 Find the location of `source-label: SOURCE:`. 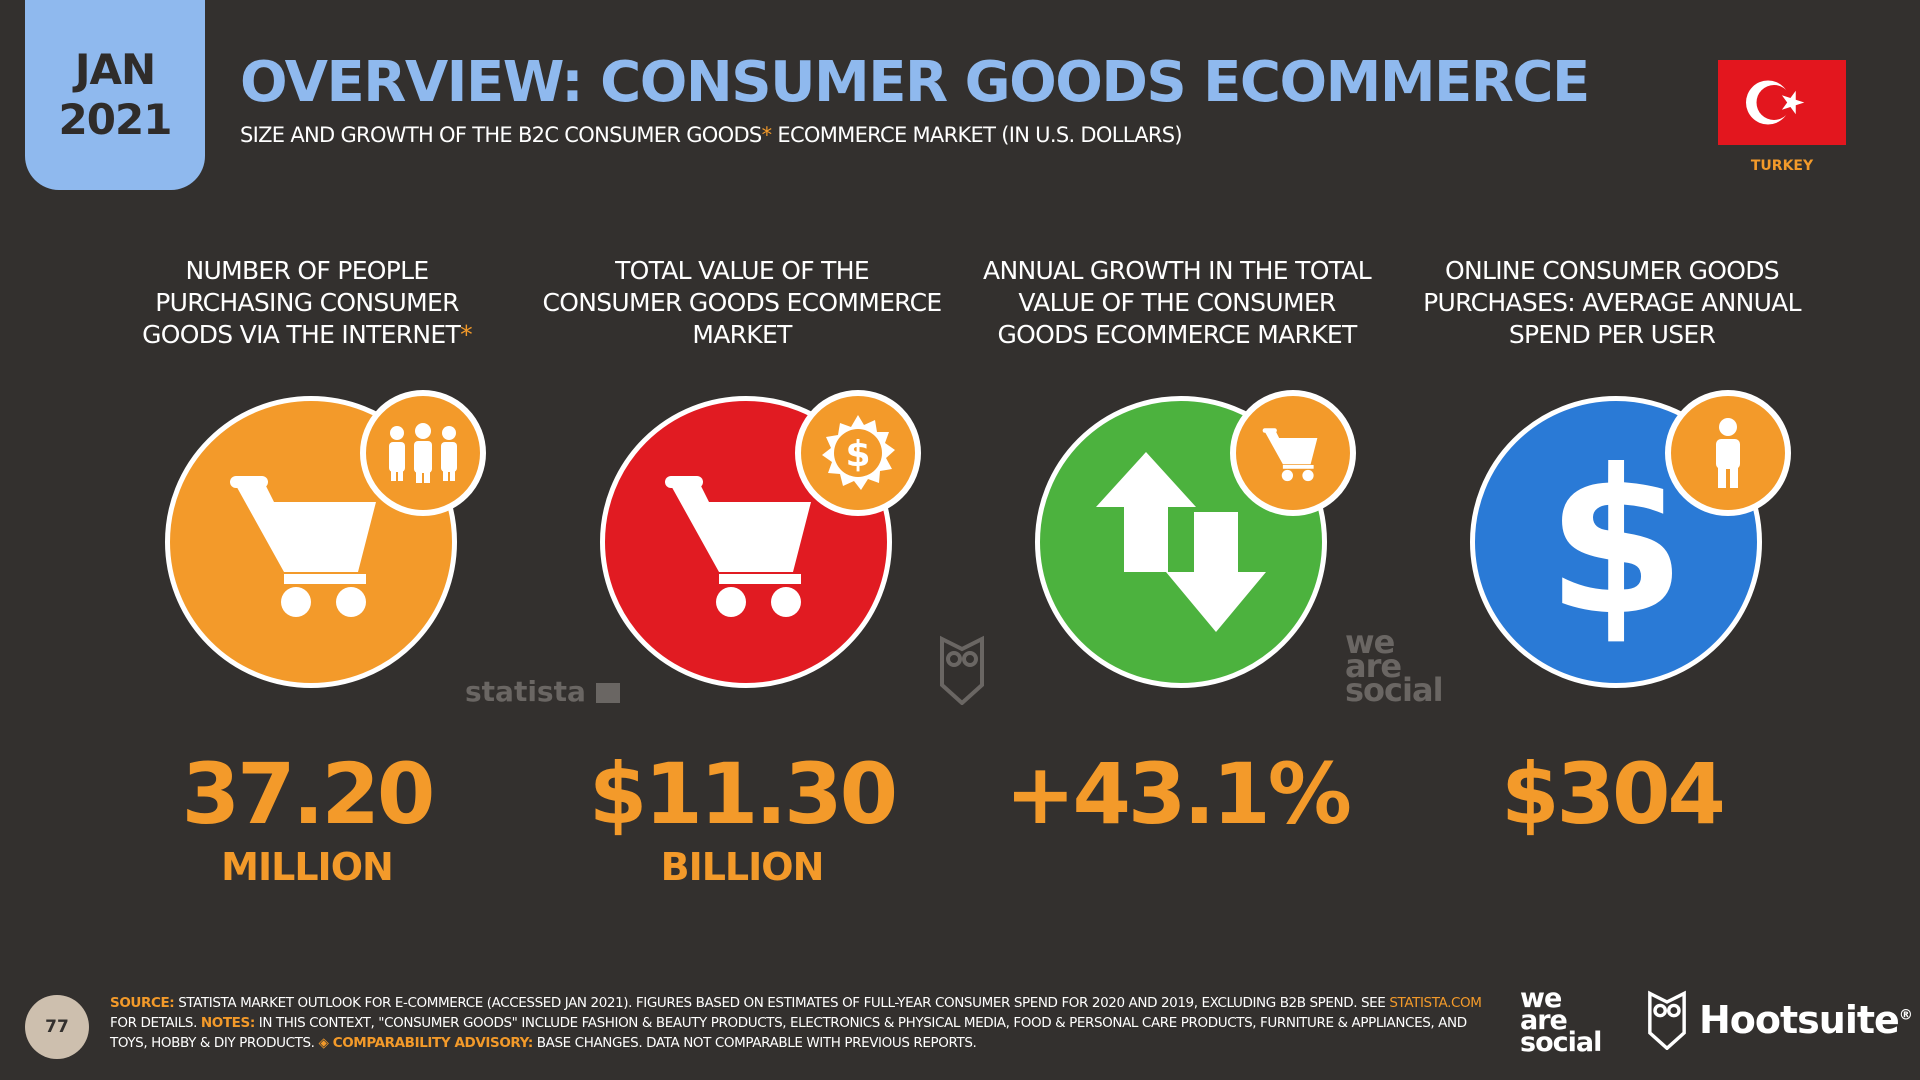

source-label: SOURCE: is located at coordinates (142, 1003).